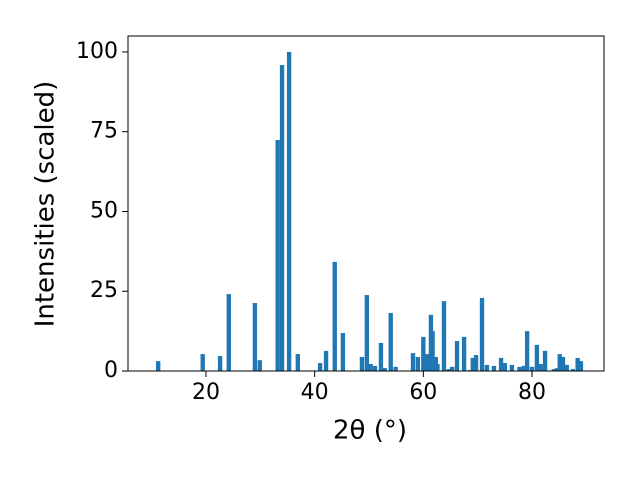  Describe the element at coordinates (46, 204) in the screenshot. I see `y-axis-label: Intensities (scaled)` at that location.